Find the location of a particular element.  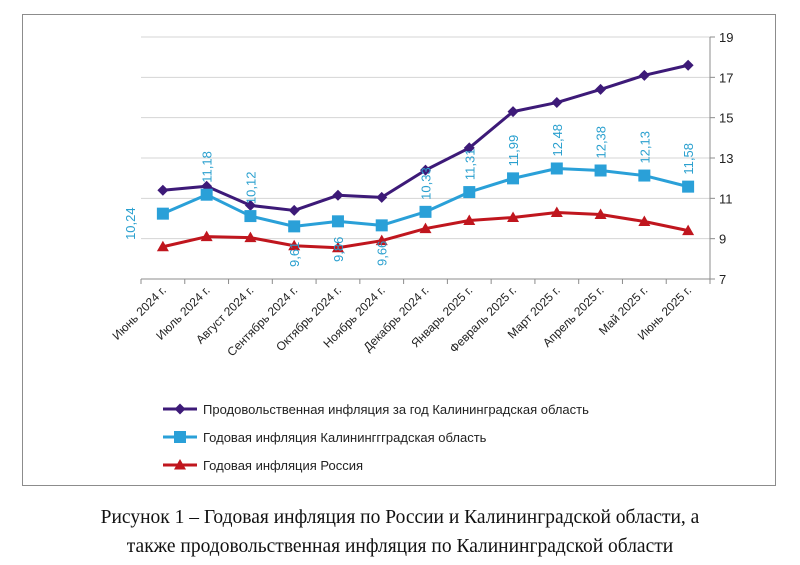

y-tick-label: 13 is located at coordinates (726, 158).